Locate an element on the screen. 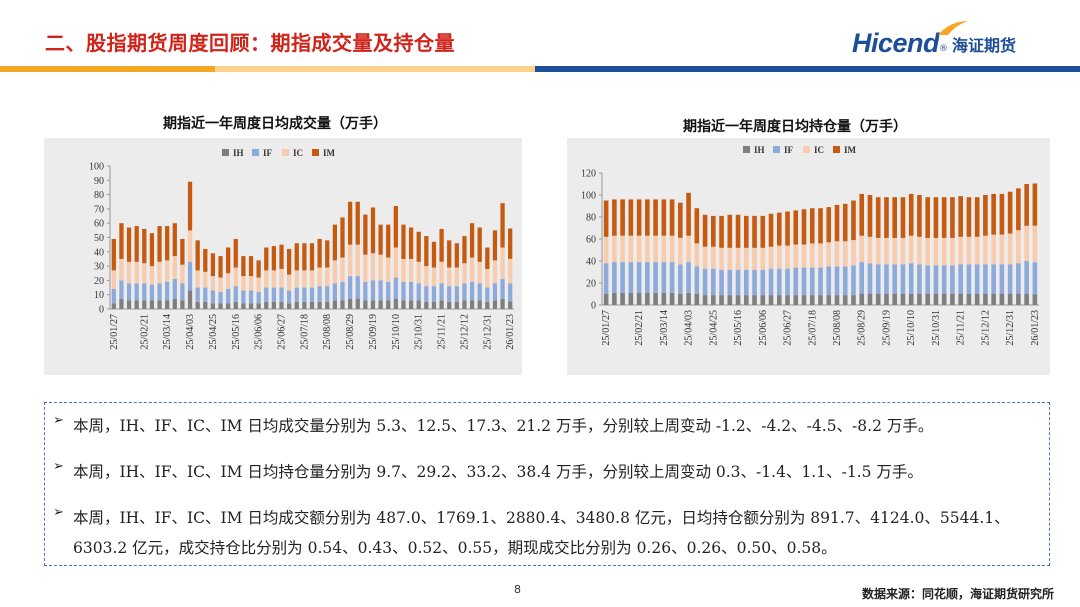  legend-swatch-ih is located at coordinates (225, 152).